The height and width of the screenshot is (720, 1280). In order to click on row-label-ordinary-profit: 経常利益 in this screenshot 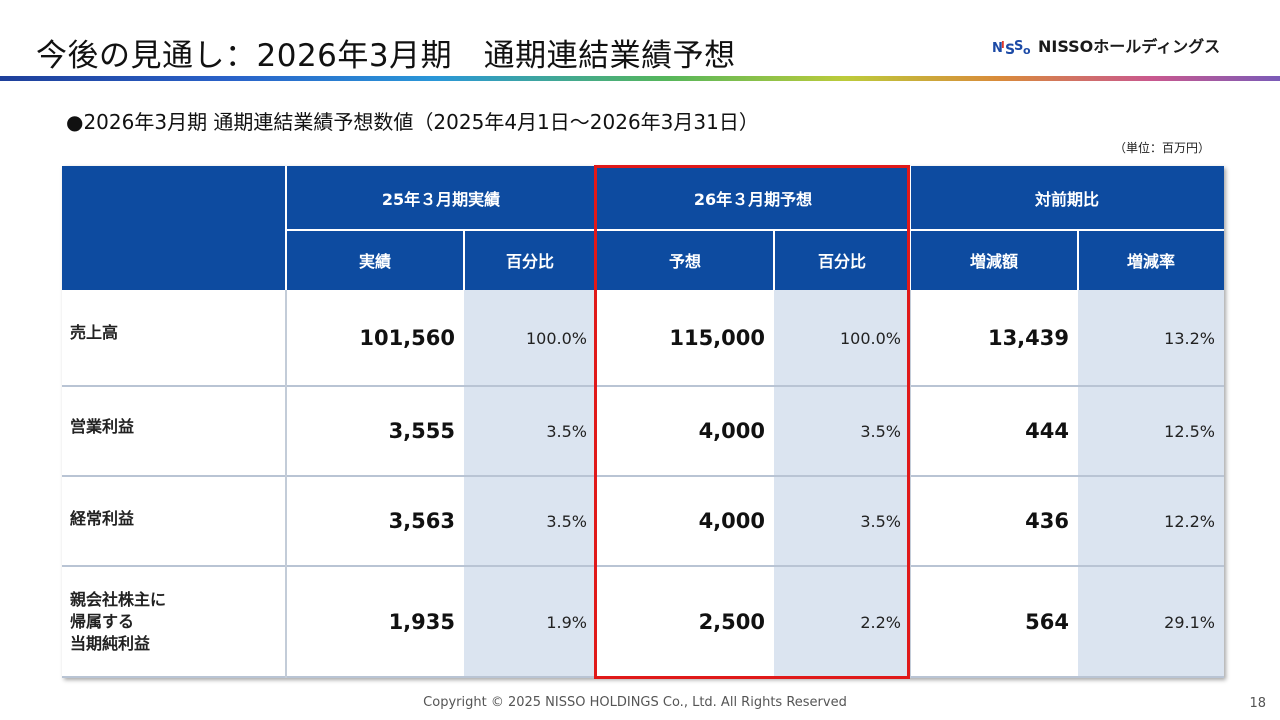, I will do `click(174, 521)`.